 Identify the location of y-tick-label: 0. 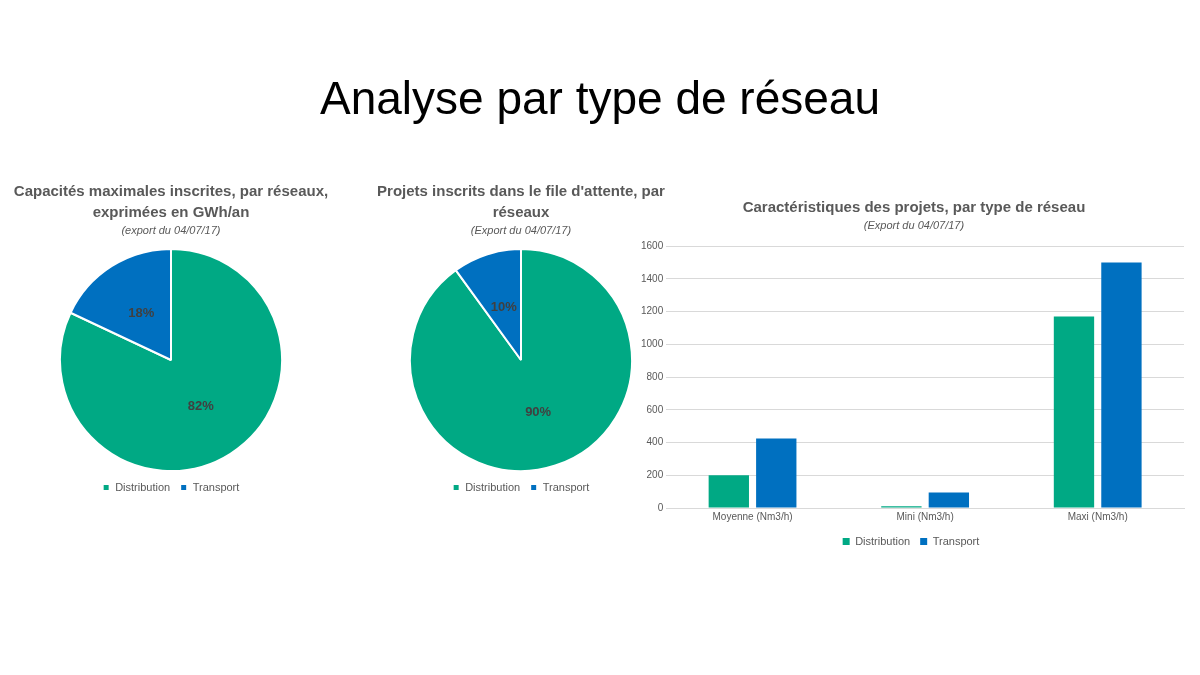
(660, 507).